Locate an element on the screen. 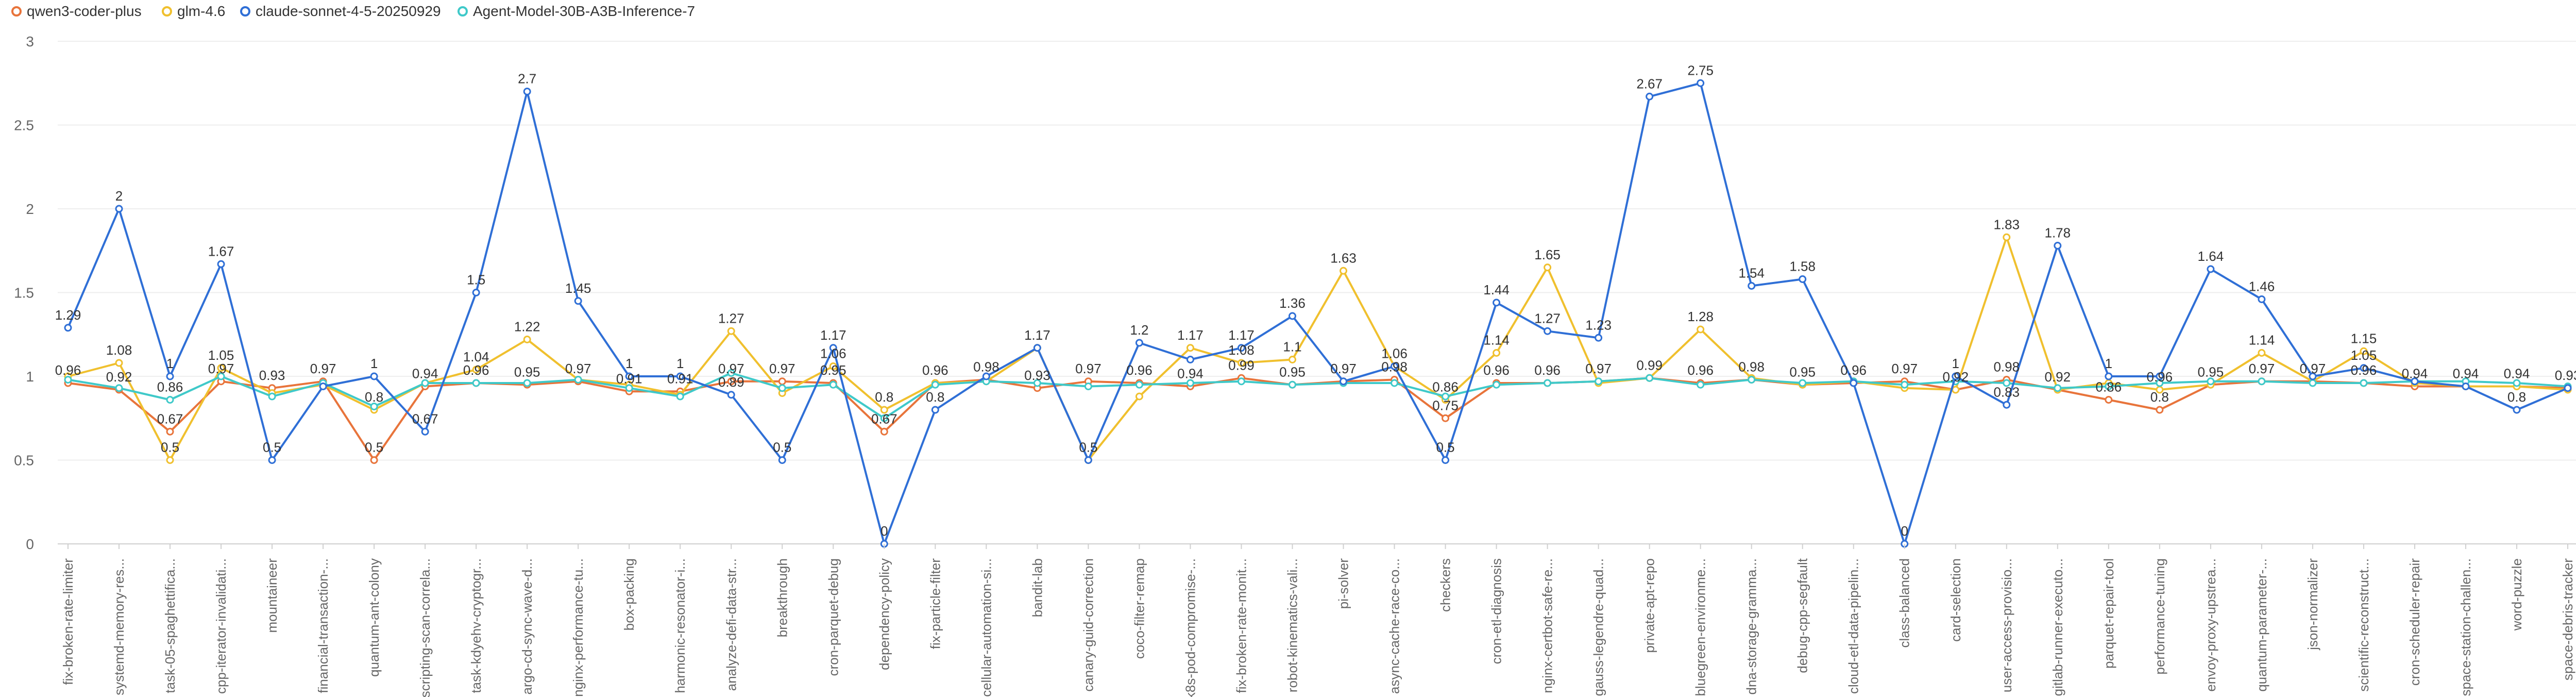  legend-item: Agent-Model-30B-A3B-Inference-7 is located at coordinates (576, 11).